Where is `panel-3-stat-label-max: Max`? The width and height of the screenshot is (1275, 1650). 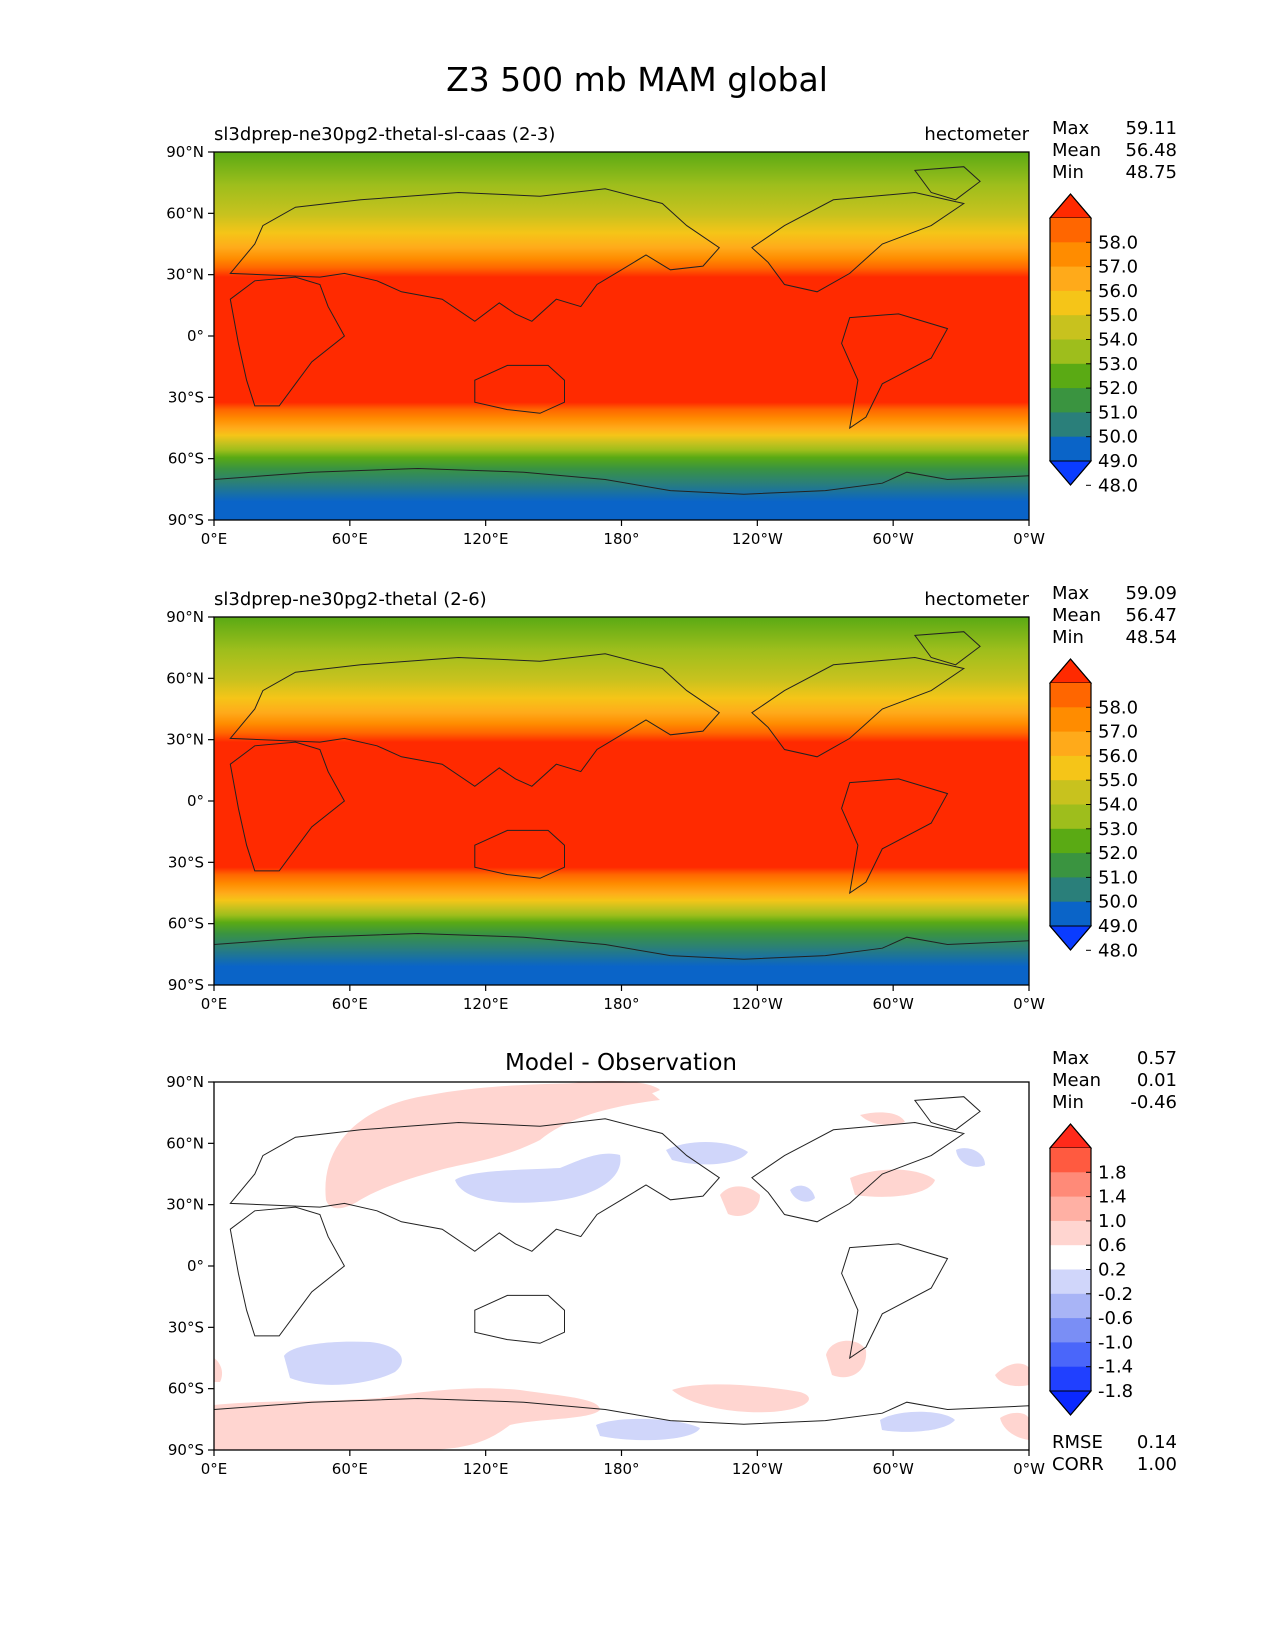
panel-3-stat-label-max: Max is located at coordinates (1071, 1058).